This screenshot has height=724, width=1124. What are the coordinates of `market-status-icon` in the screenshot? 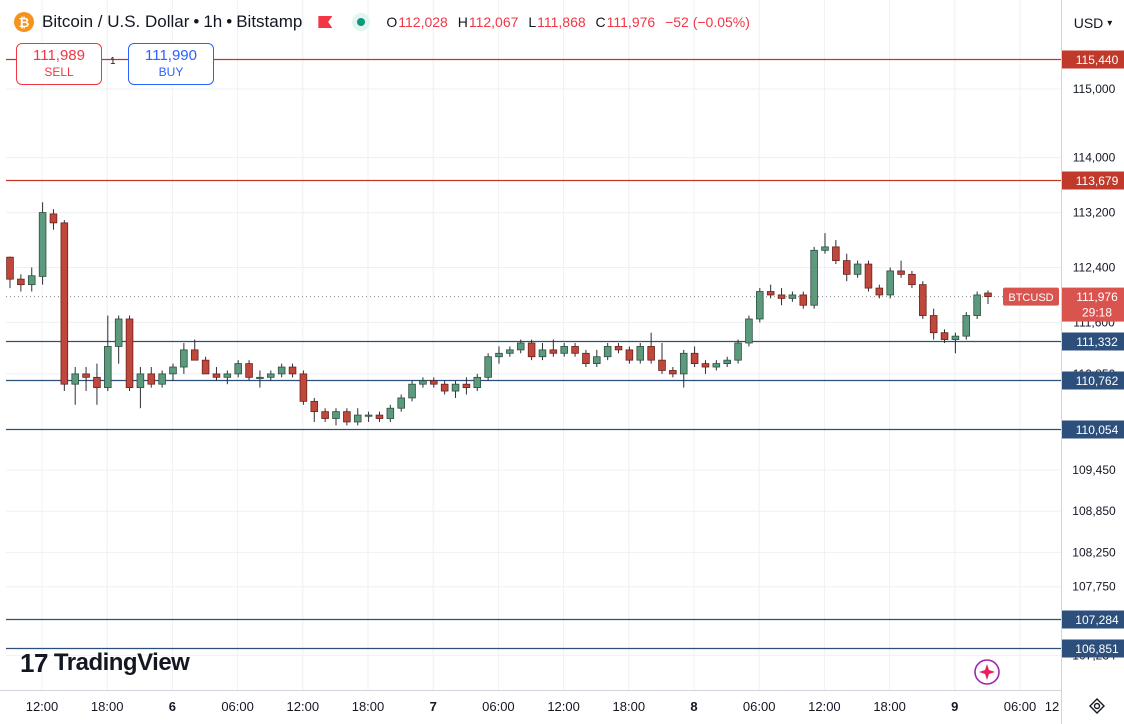 It's located at (361, 22).